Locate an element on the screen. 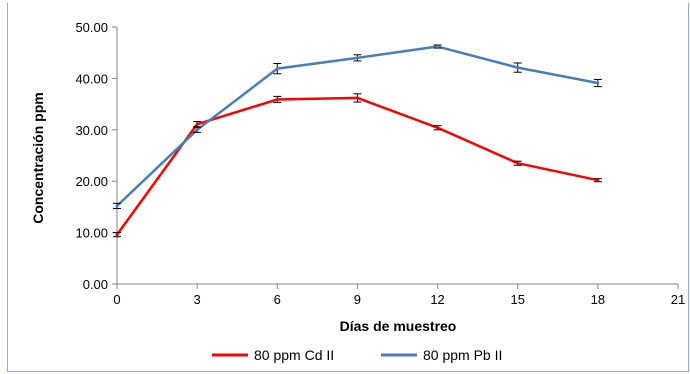 This screenshot has width=690, height=374. legend-item: 80 ppm Cd II is located at coordinates (273, 355).